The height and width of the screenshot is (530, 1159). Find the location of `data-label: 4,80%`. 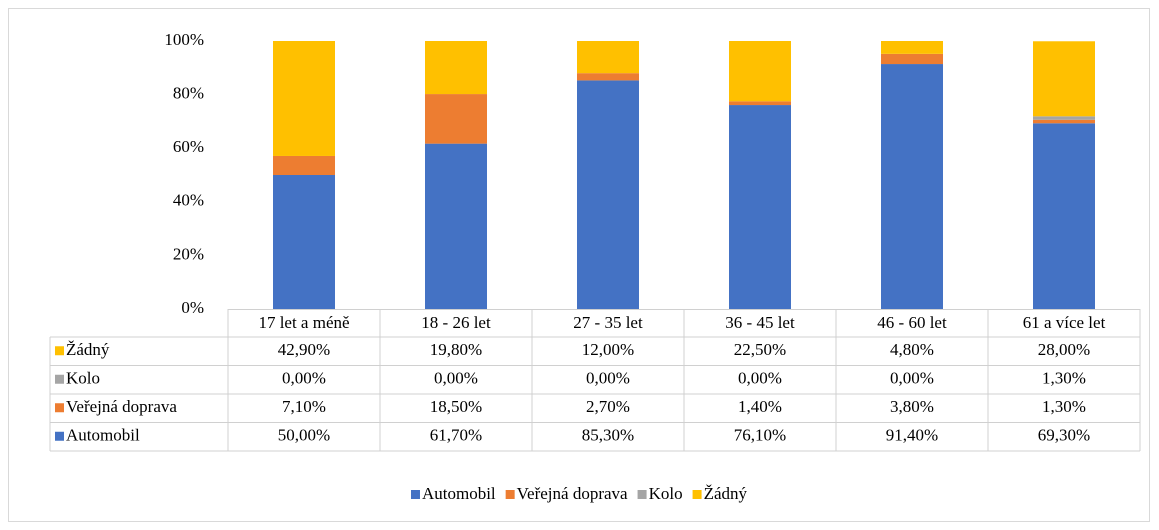

data-label: 4,80% is located at coordinates (912, 349).